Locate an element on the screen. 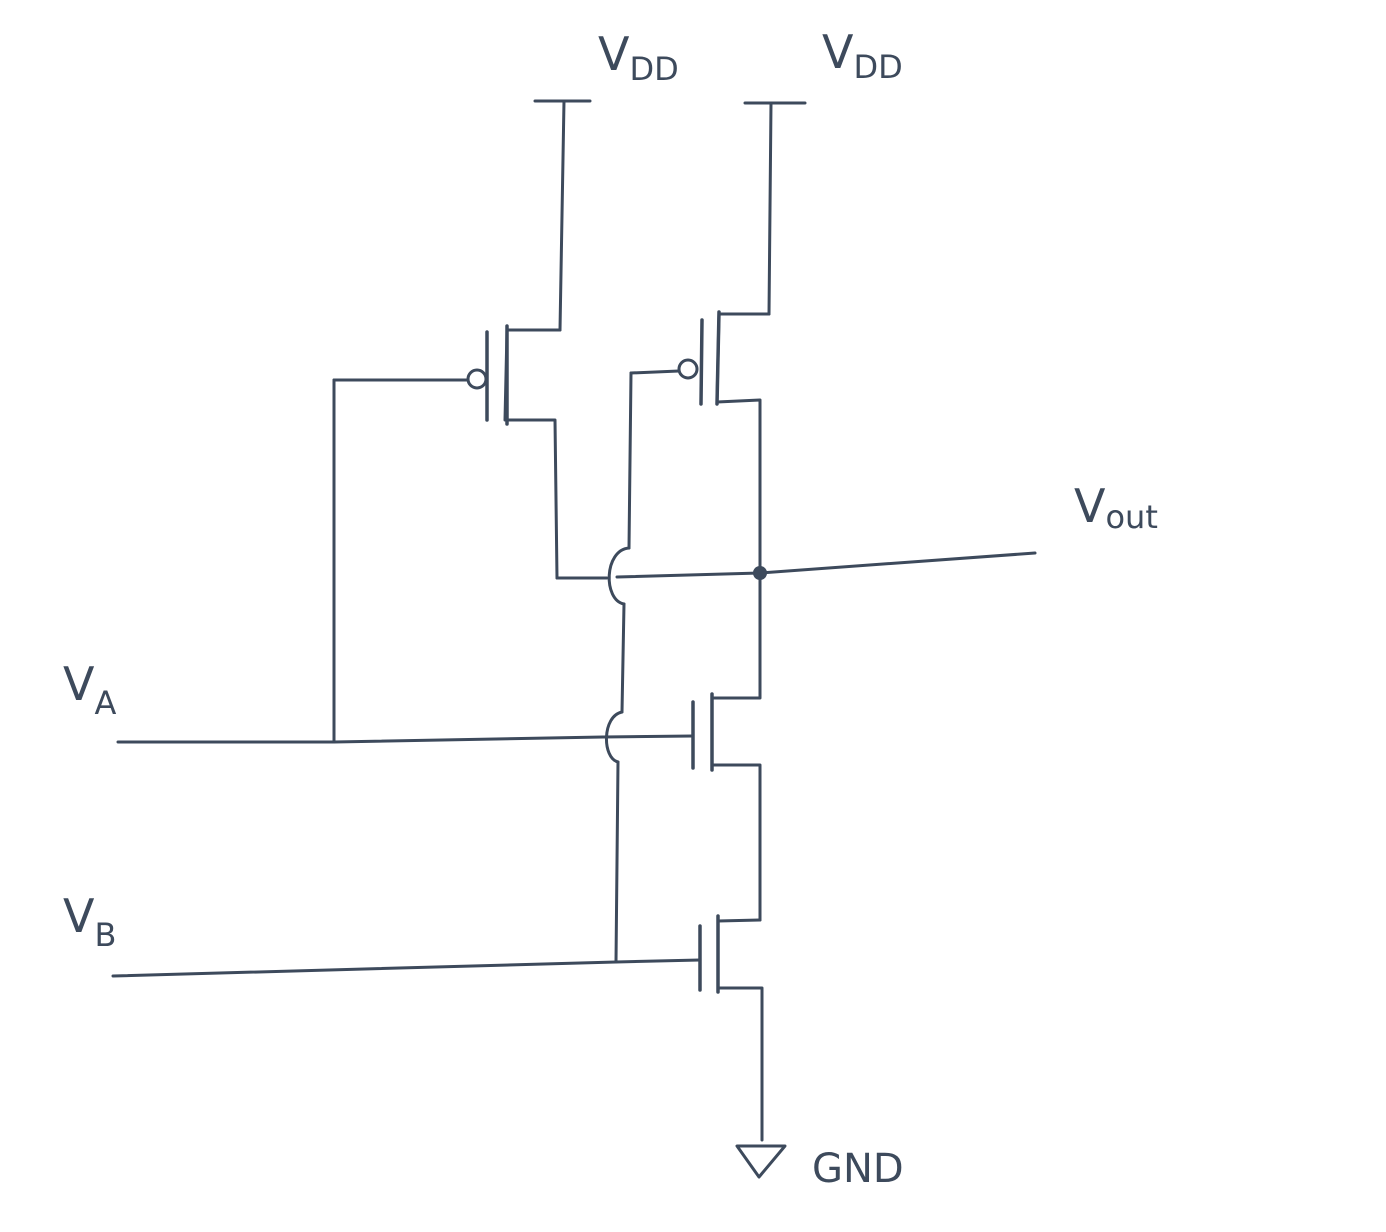 The image size is (1386, 1232). vdd-left-label: VDD is located at coordinates (638, 57).